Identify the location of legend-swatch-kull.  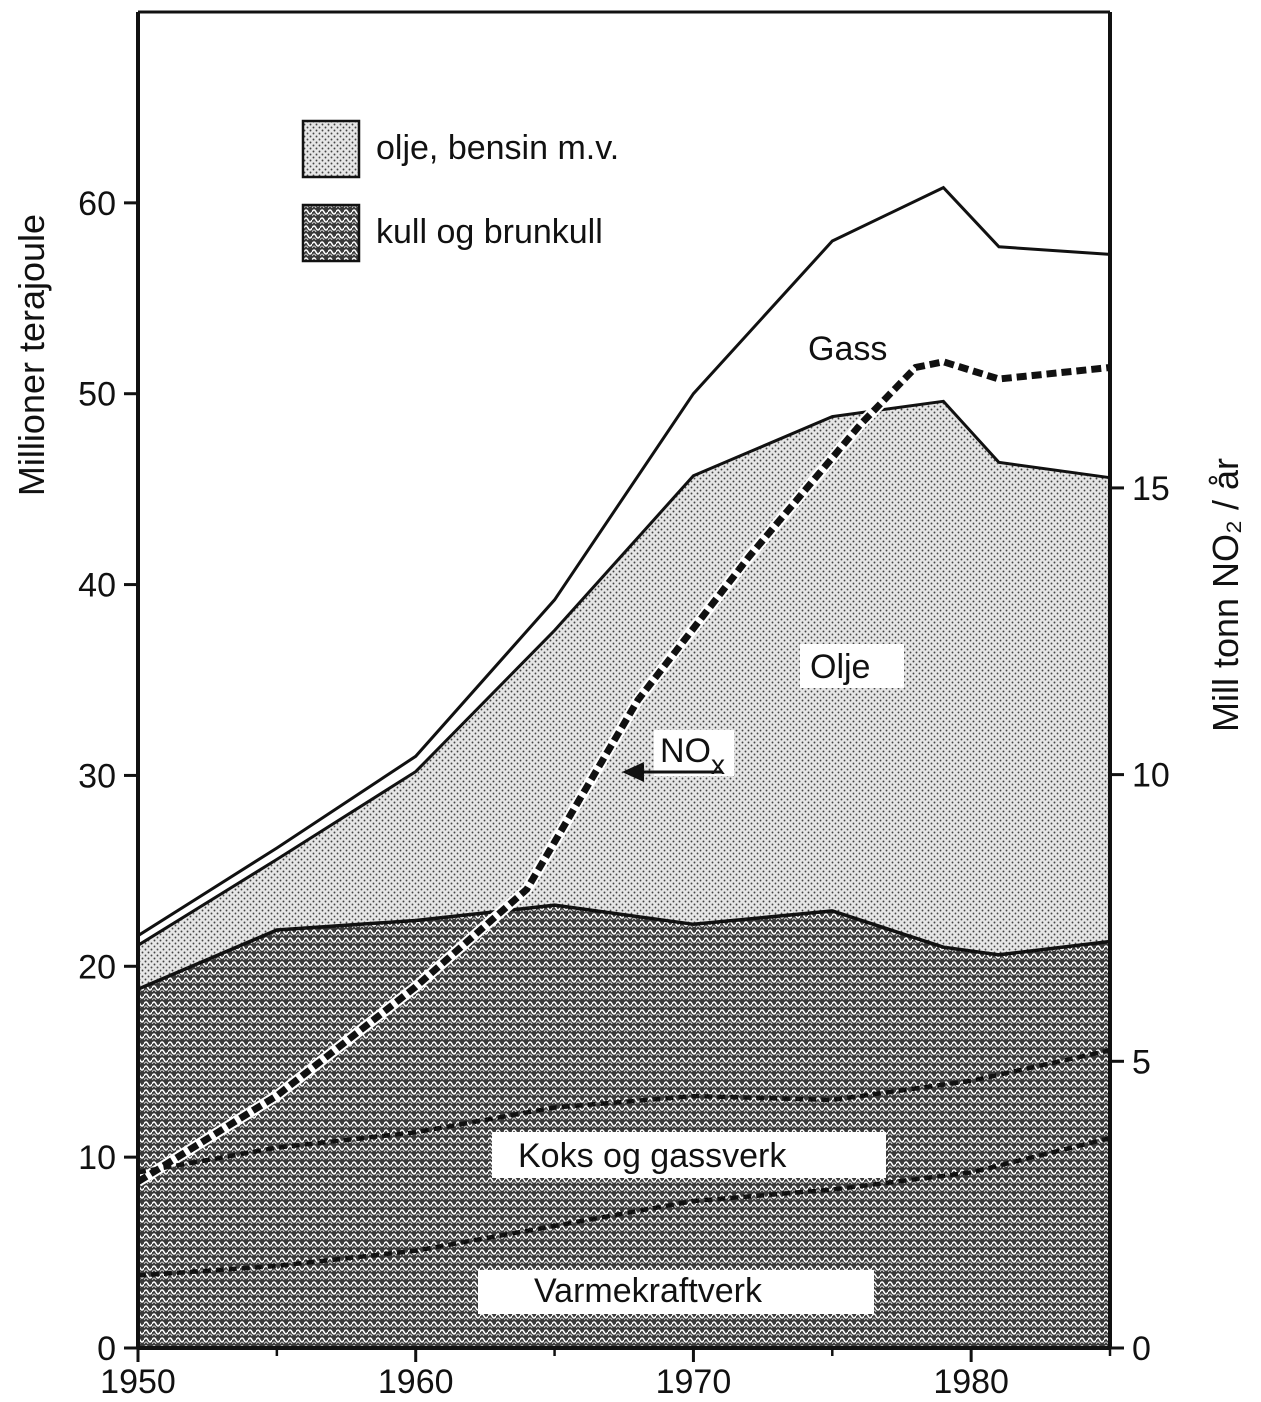
(331, 233).